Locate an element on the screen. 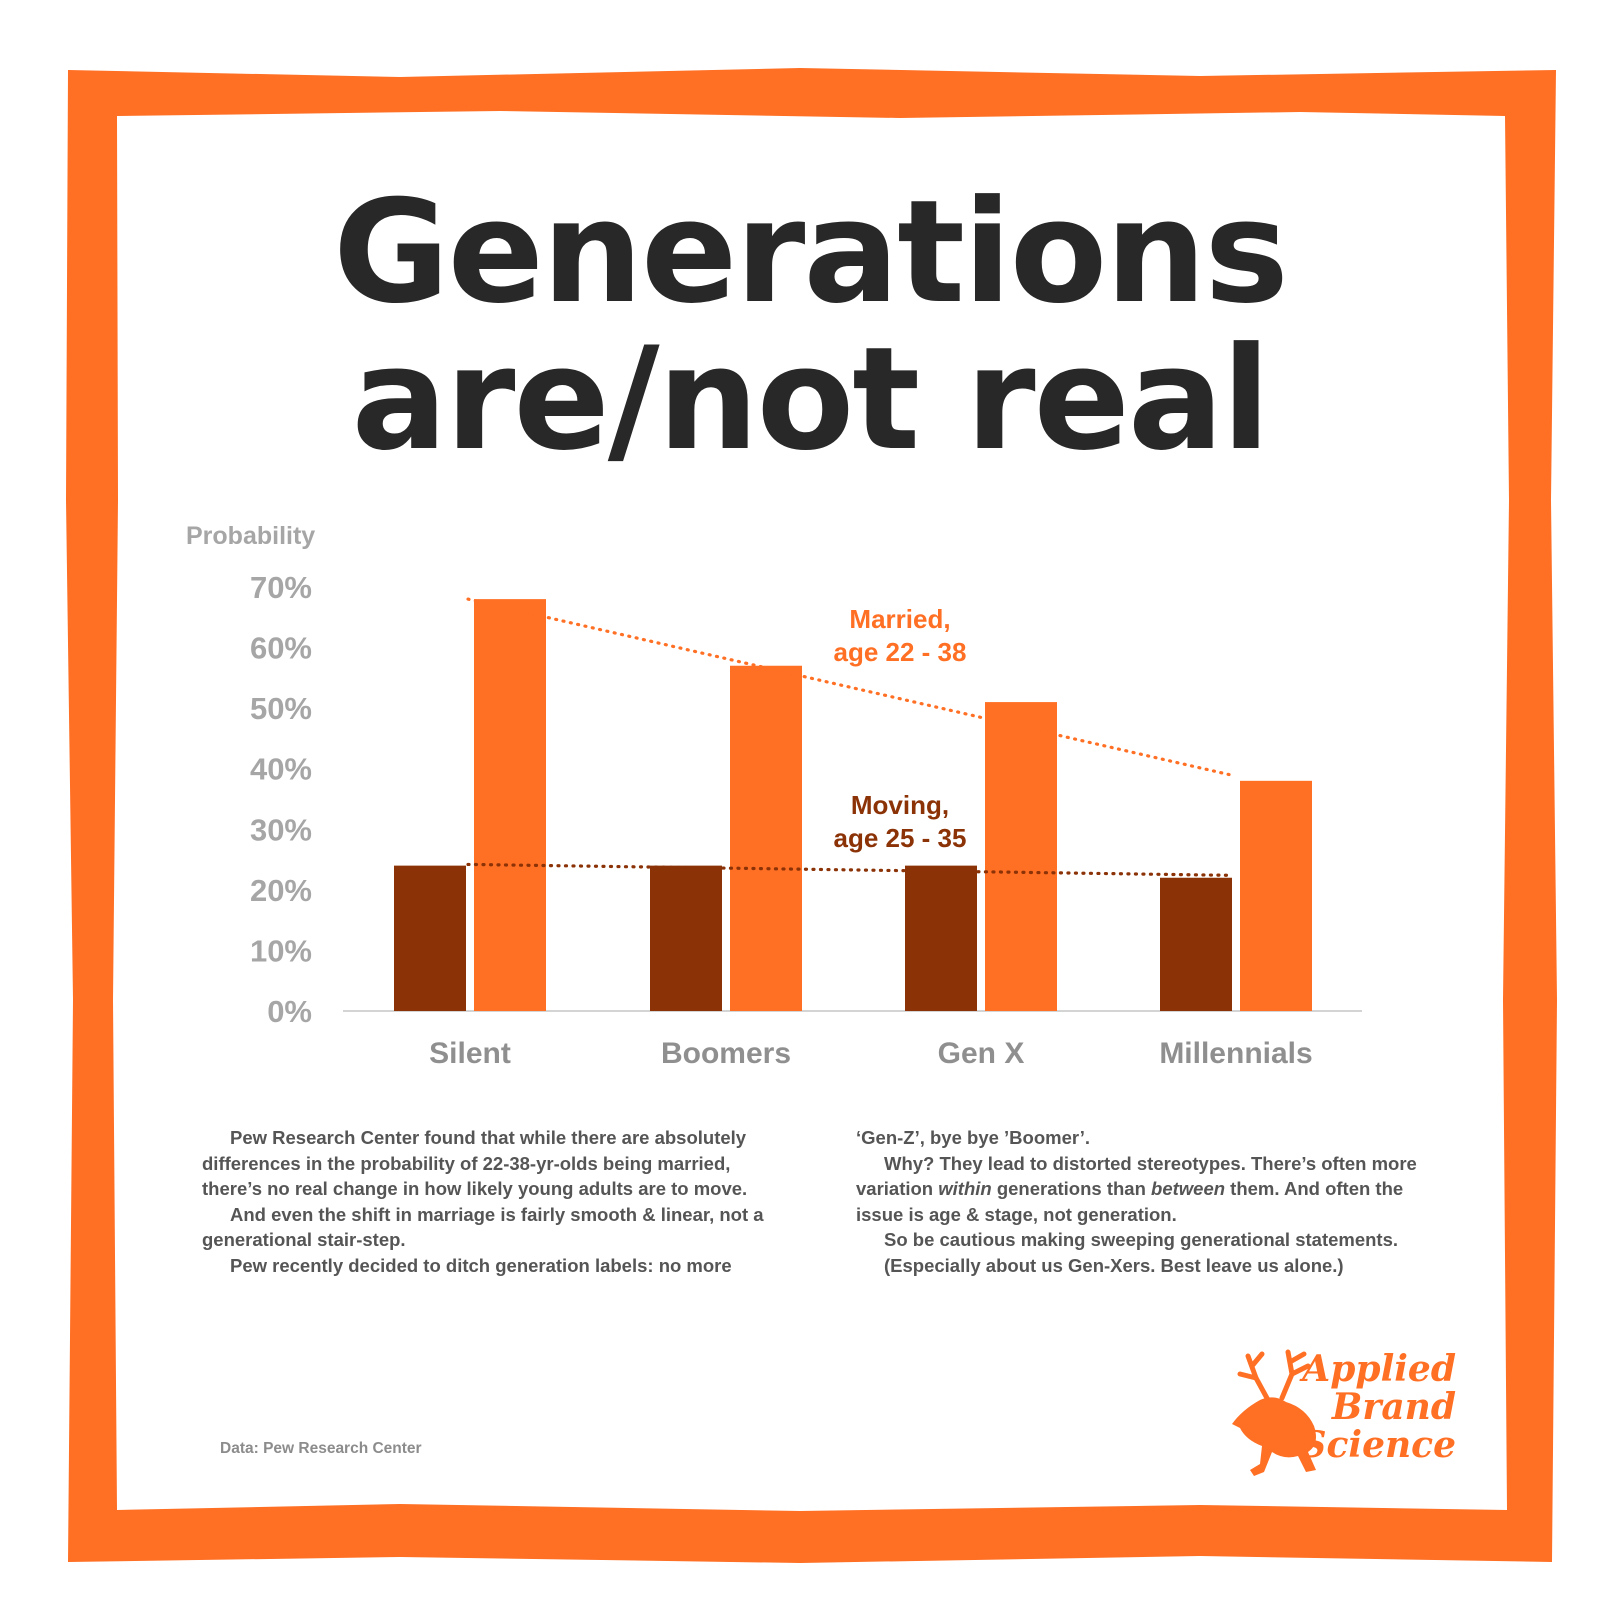  married-trendline is located at coordinates (849, 687).